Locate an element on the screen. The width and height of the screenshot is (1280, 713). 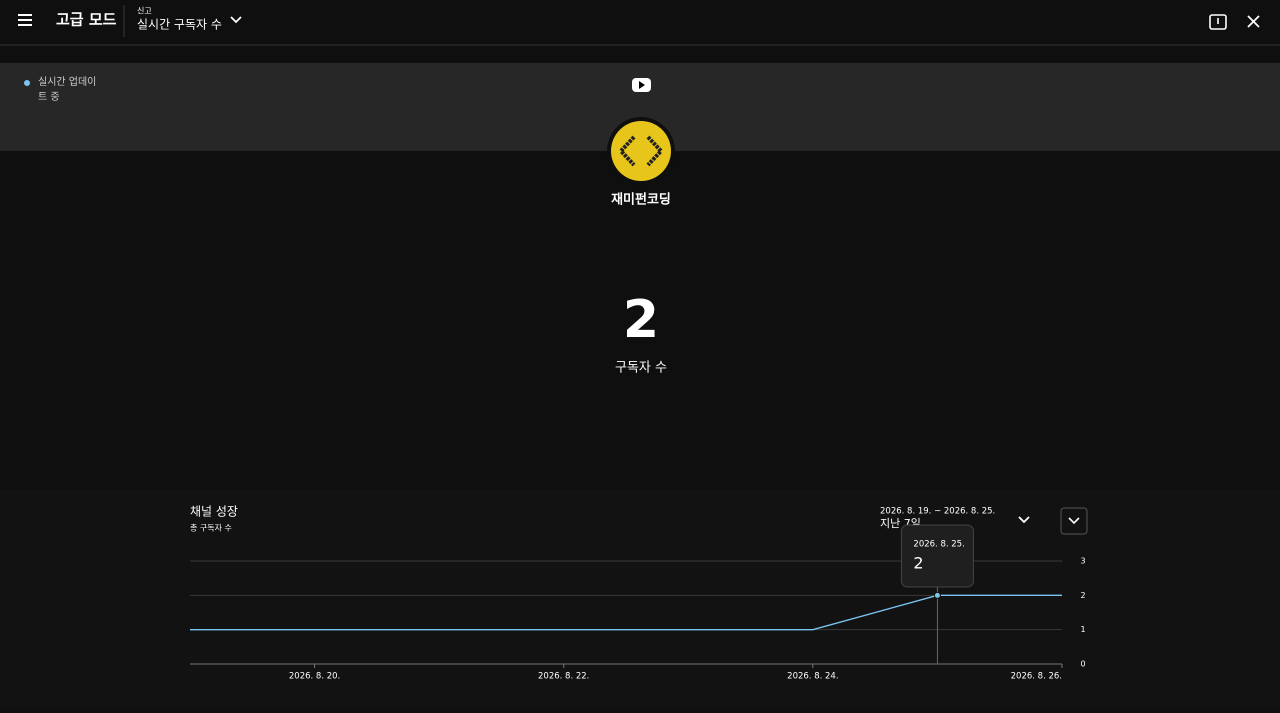
menu-title: 실시간 구독자 수 is located at coordinates (179, 25).